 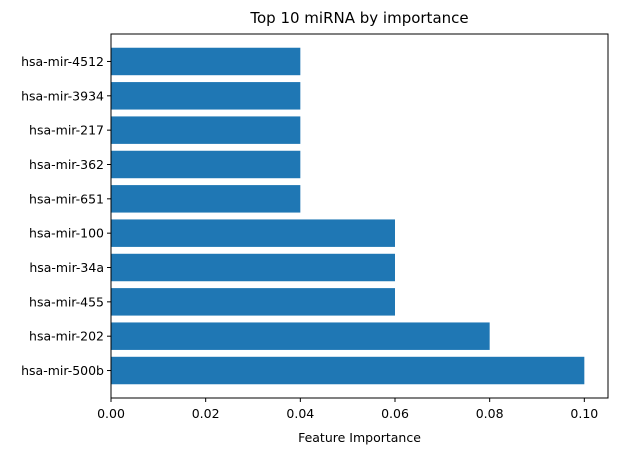 I want to click on x-axis-ticks: 0.00 0.02 0.04 0.06 0.08 0.10, so click(x=347, y=409).